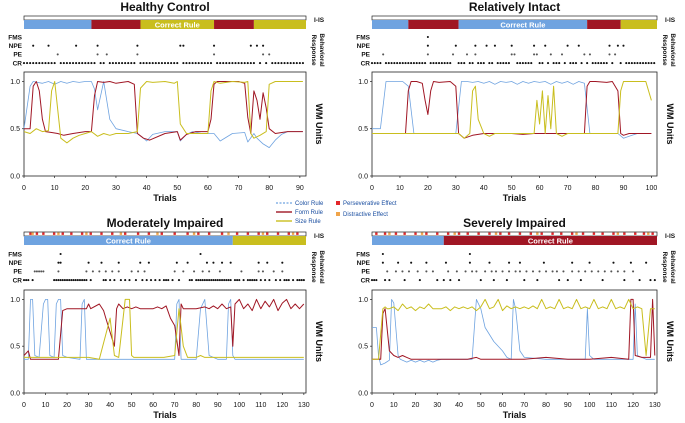 Image resolution: width=685 pixels, height=423 pixels. I want to click on behavioral-label: Behavioral, so click(672, 49).